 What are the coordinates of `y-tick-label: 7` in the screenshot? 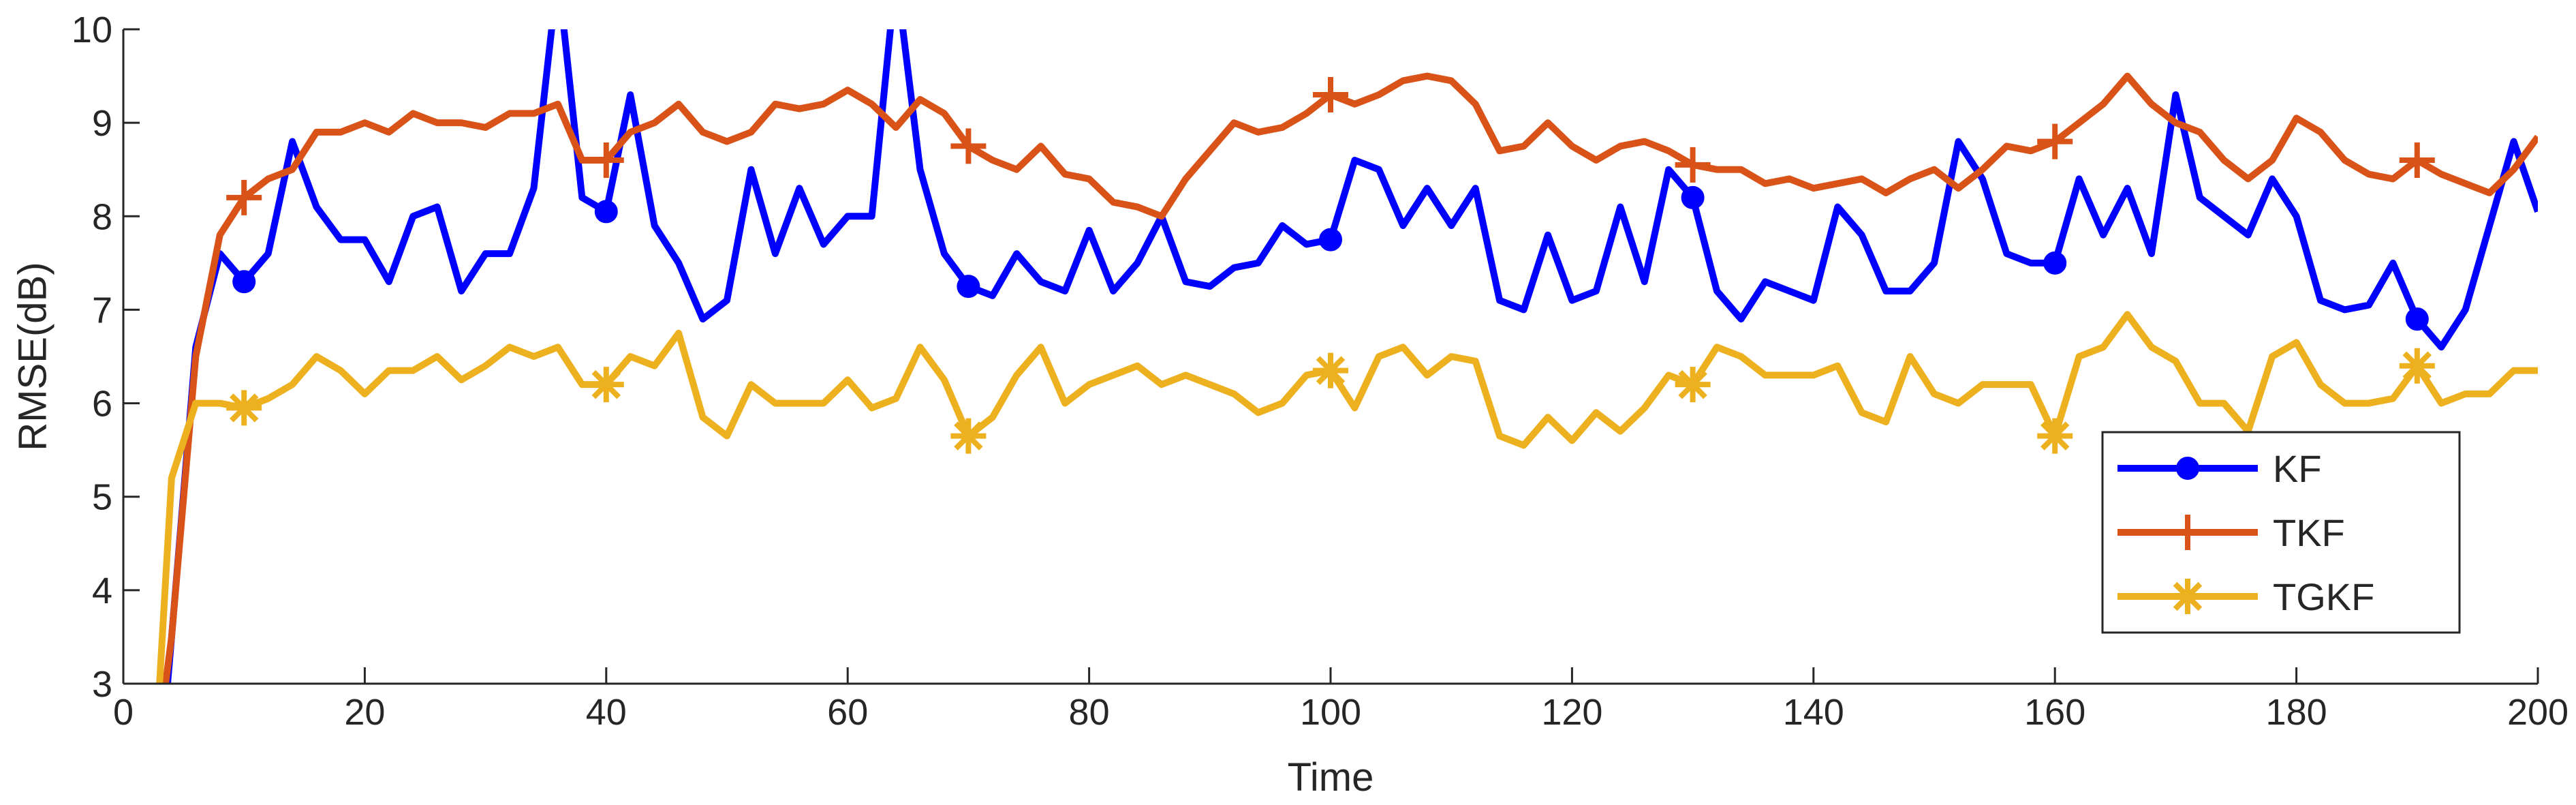 It's located at (102, 310).